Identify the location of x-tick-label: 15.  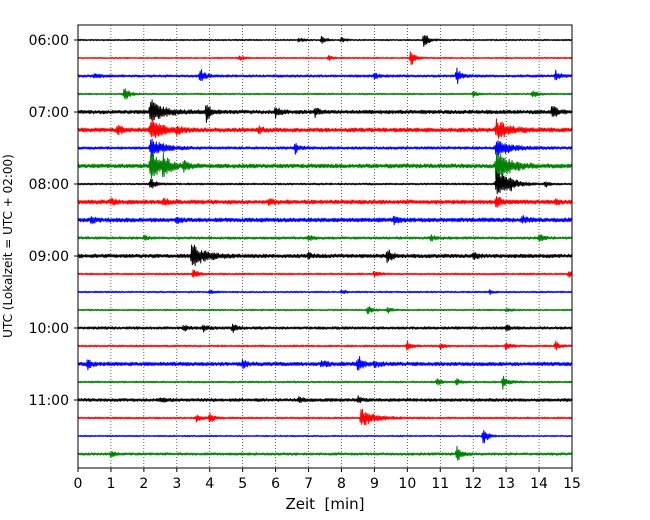
(572, 484).